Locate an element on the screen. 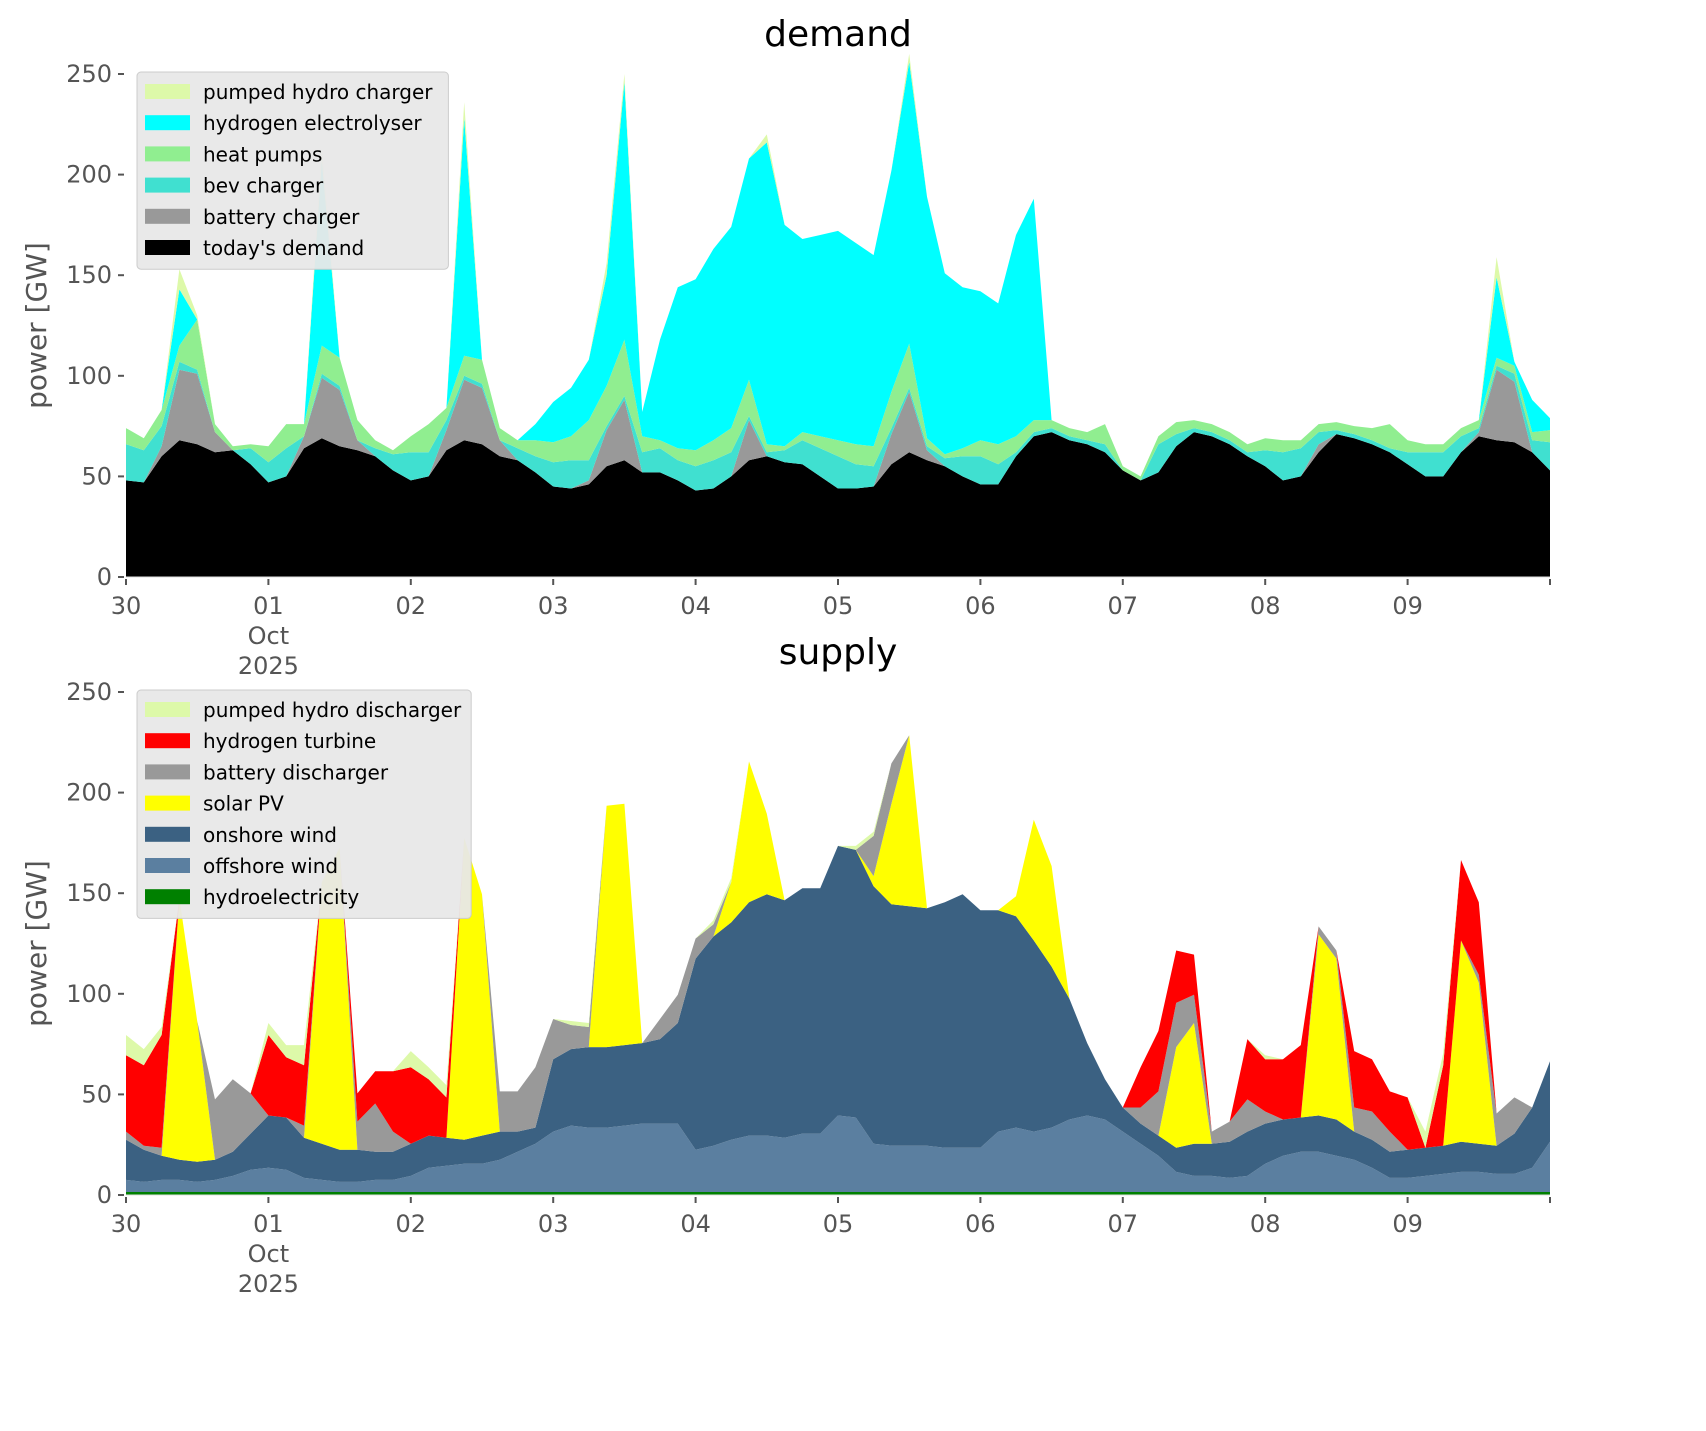  legend-label: battery charger is located at coordinates (281, 217).